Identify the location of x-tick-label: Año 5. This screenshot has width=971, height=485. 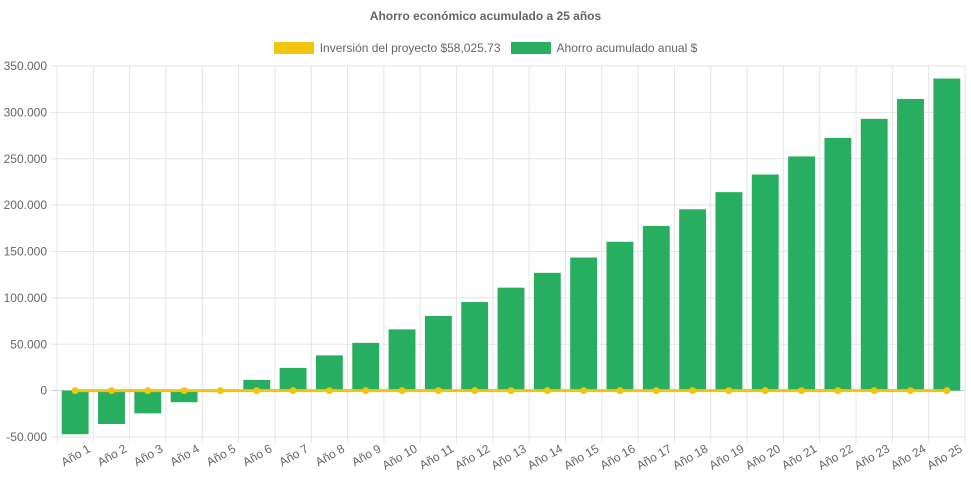
(221, 455).